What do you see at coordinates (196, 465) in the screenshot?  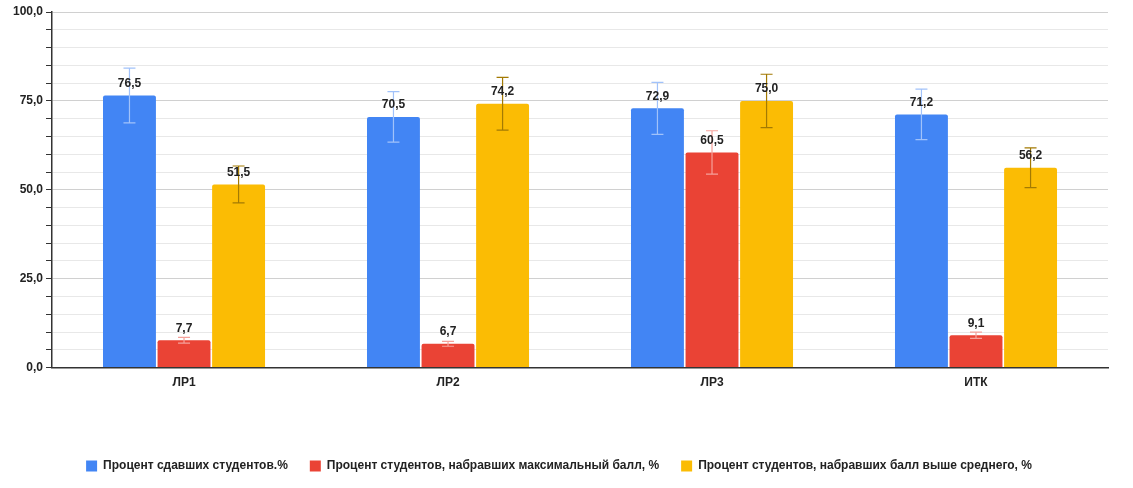 I see `legend-label: Процент сдавших студентов.%` at bounding box center [196, 465].